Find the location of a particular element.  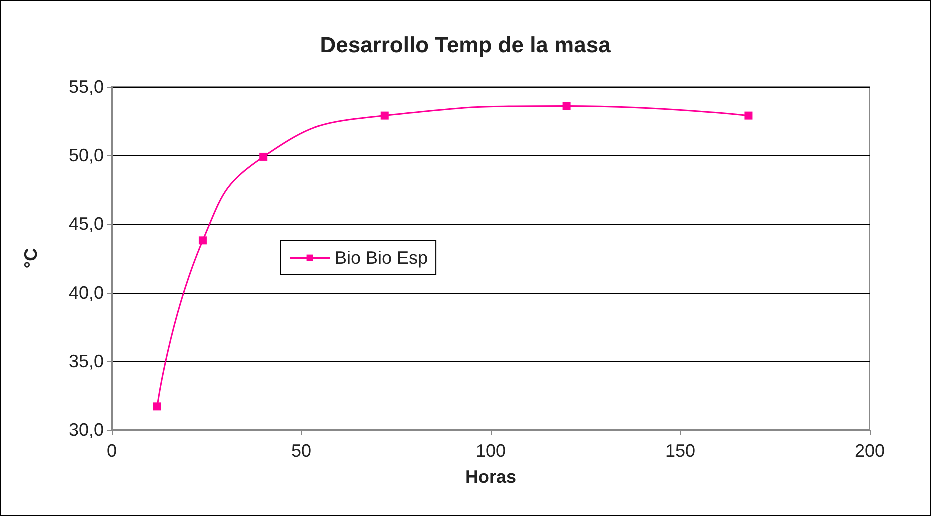

y-tick-label: 30,0 is located at coordinates (86, 430).